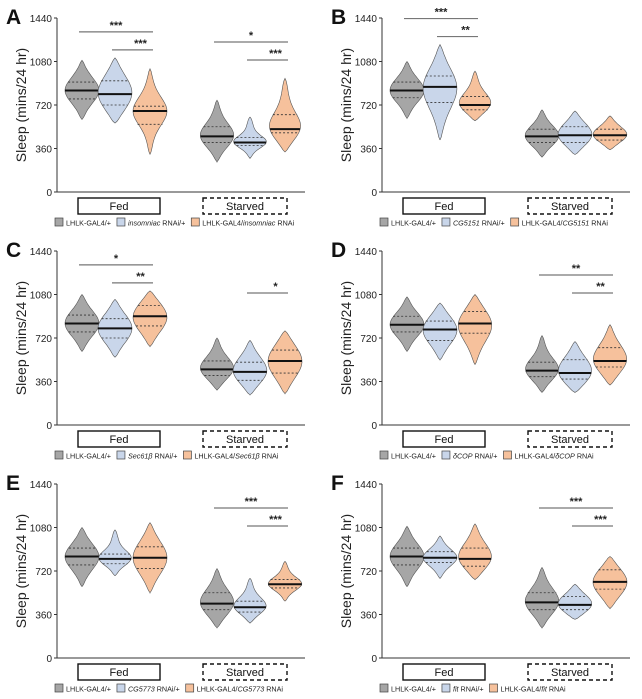  I want to click on legend-label: Sec61β RNAi/+, so click(152, 456).